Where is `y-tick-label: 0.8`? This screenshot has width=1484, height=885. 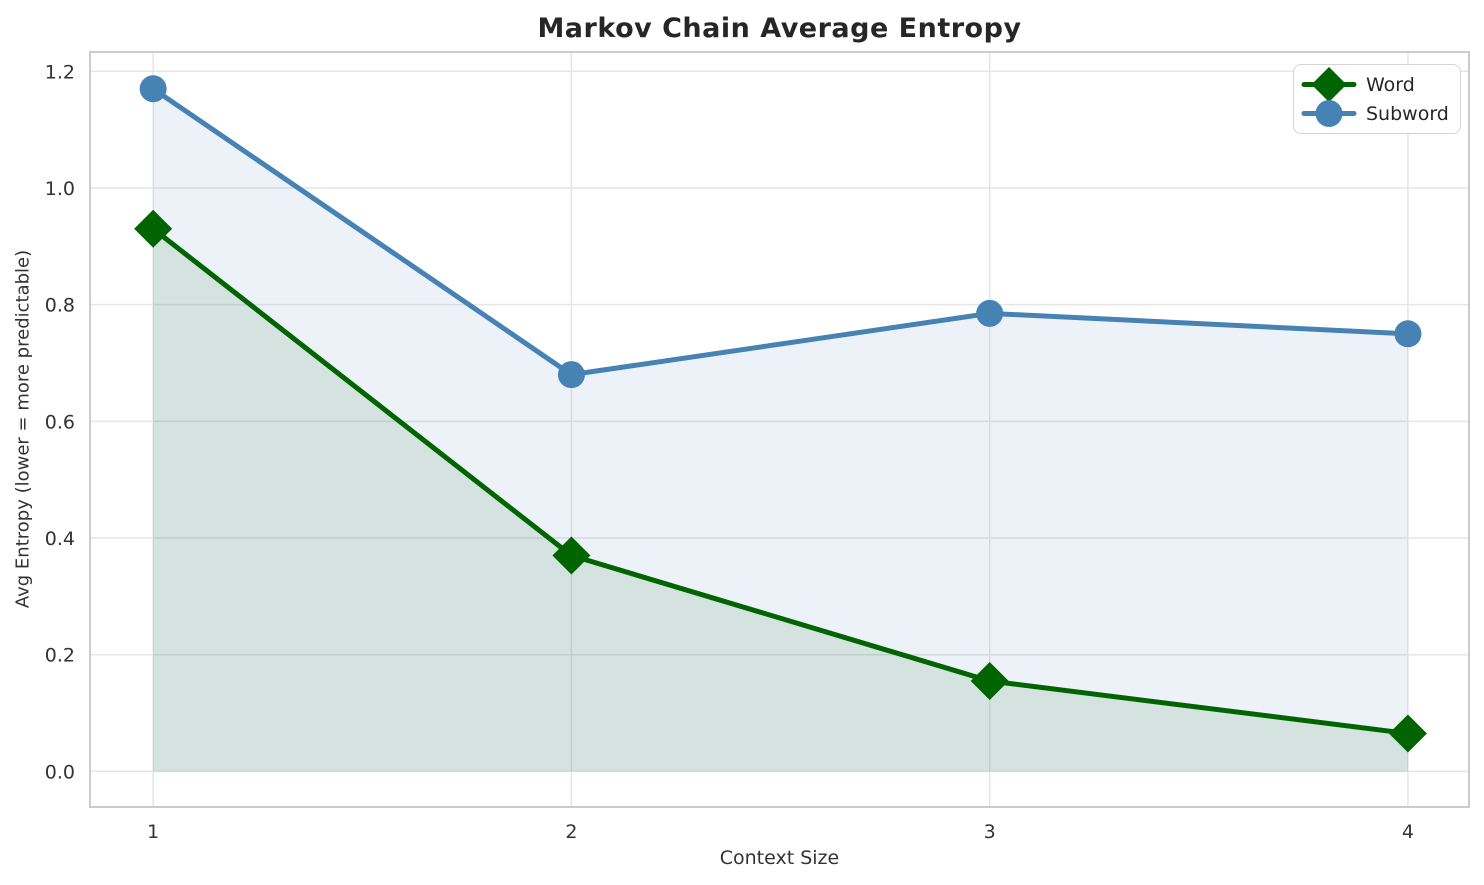 y-tick-label: 0.8 is located at coordinates (60, 306).